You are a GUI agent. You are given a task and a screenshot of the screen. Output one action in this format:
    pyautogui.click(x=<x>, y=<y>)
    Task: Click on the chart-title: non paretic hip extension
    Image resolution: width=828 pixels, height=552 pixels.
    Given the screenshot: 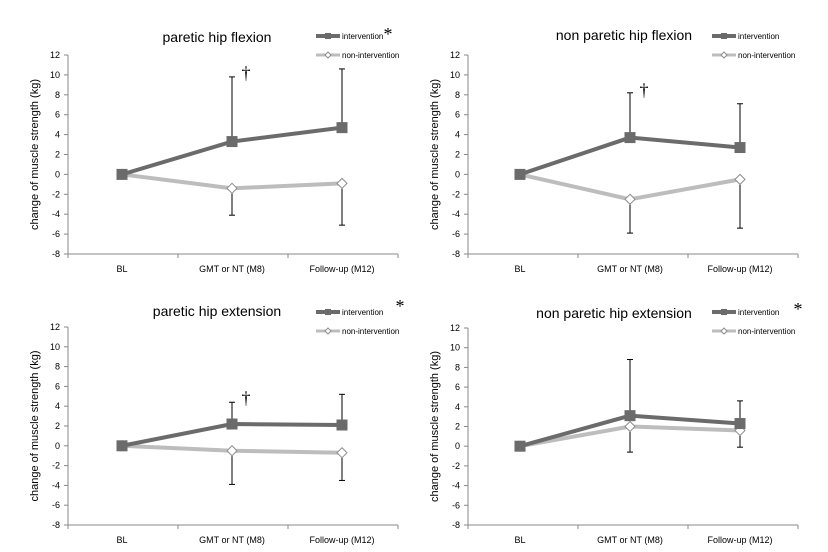 What is the action you would take?
    pyautogui.click(x=614, y=313)
    